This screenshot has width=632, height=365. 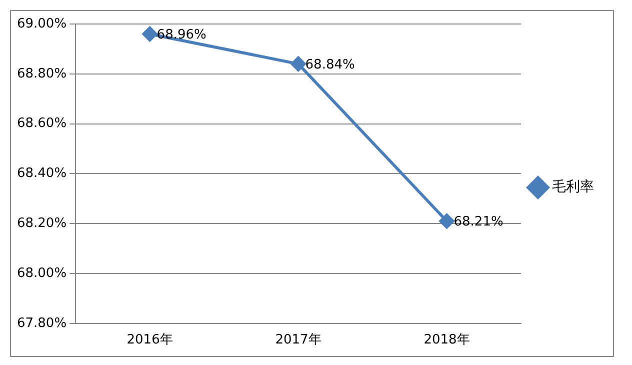 I want to click on y-tick-label: 68.20%, so click(x=41, y=223).